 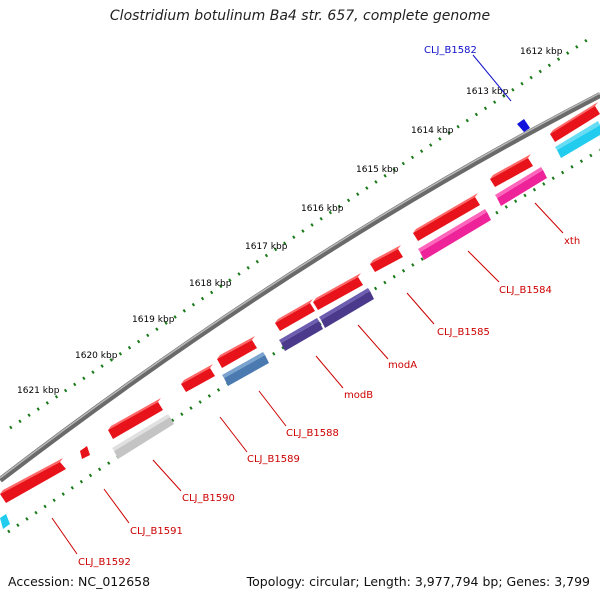 What do you see at coordinates (358, 395) in the screenshot?
I see `gene-label: modB` at bounding box center [358, 395].